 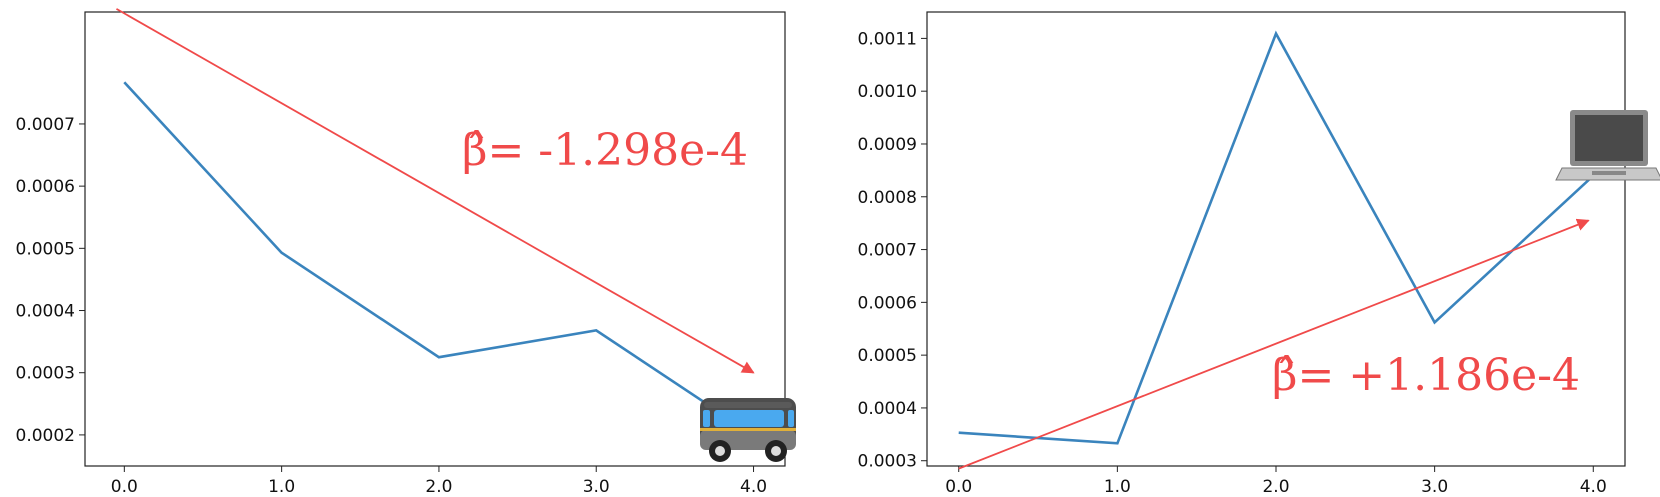 What do you see at coordinates (748, 430) in the screenshot?
I see `bus-icon` at bounding box center [748, 430].